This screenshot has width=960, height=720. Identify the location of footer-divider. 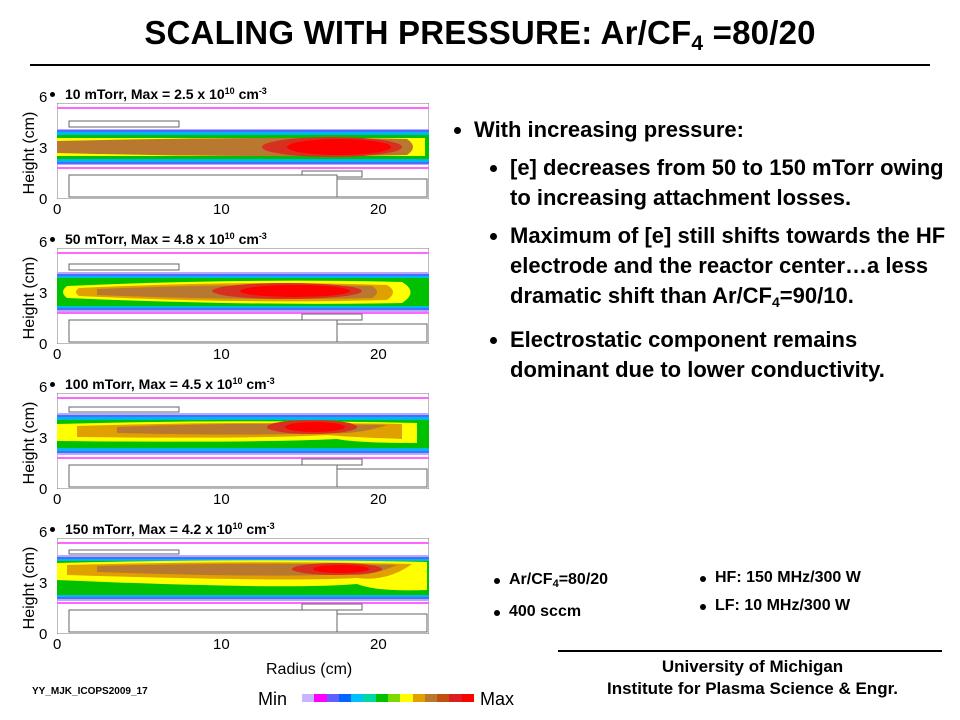
(750, 651).